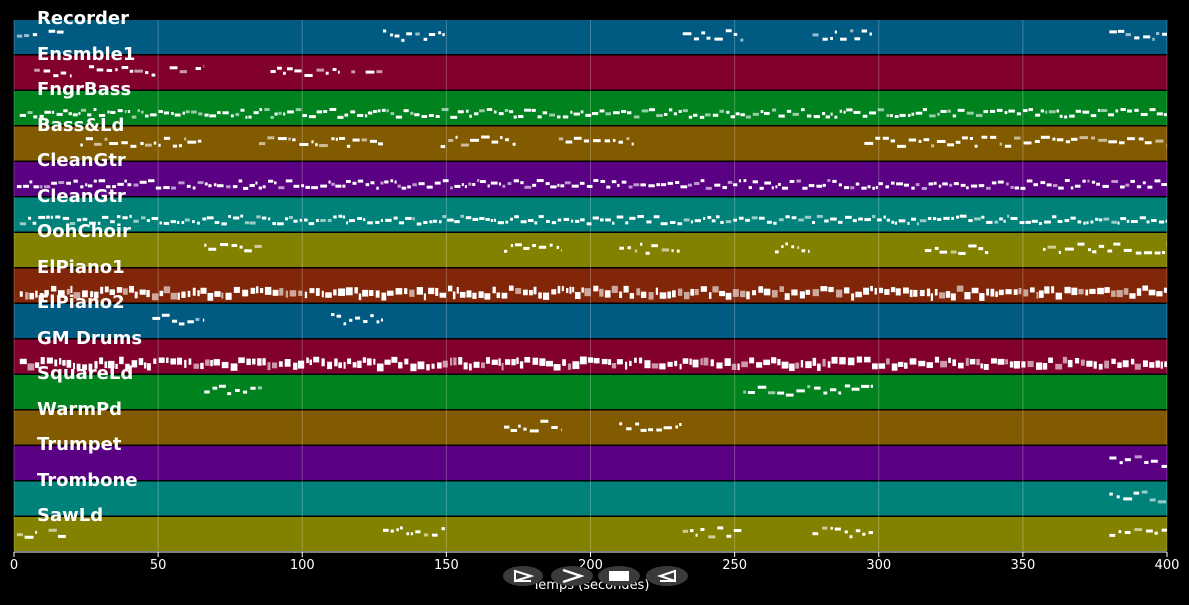 The image size is (1189, 605). I want to click on track-notes, so click(538, 390).